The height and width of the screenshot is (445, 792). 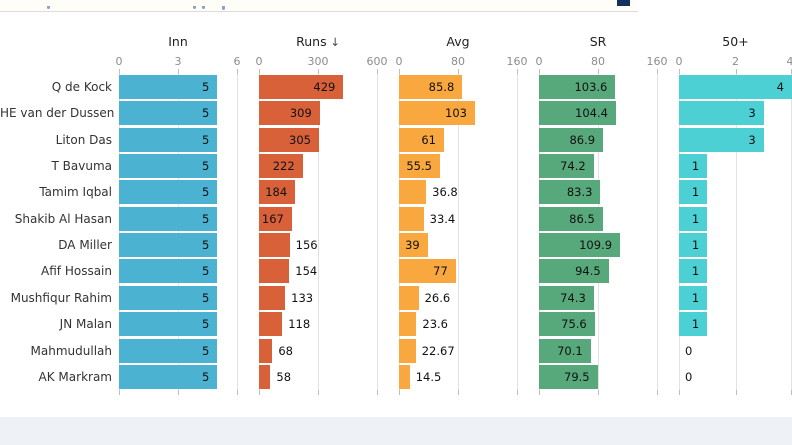 I want to click on bar-value-label-avg: 61, so click(x=428, y=139).